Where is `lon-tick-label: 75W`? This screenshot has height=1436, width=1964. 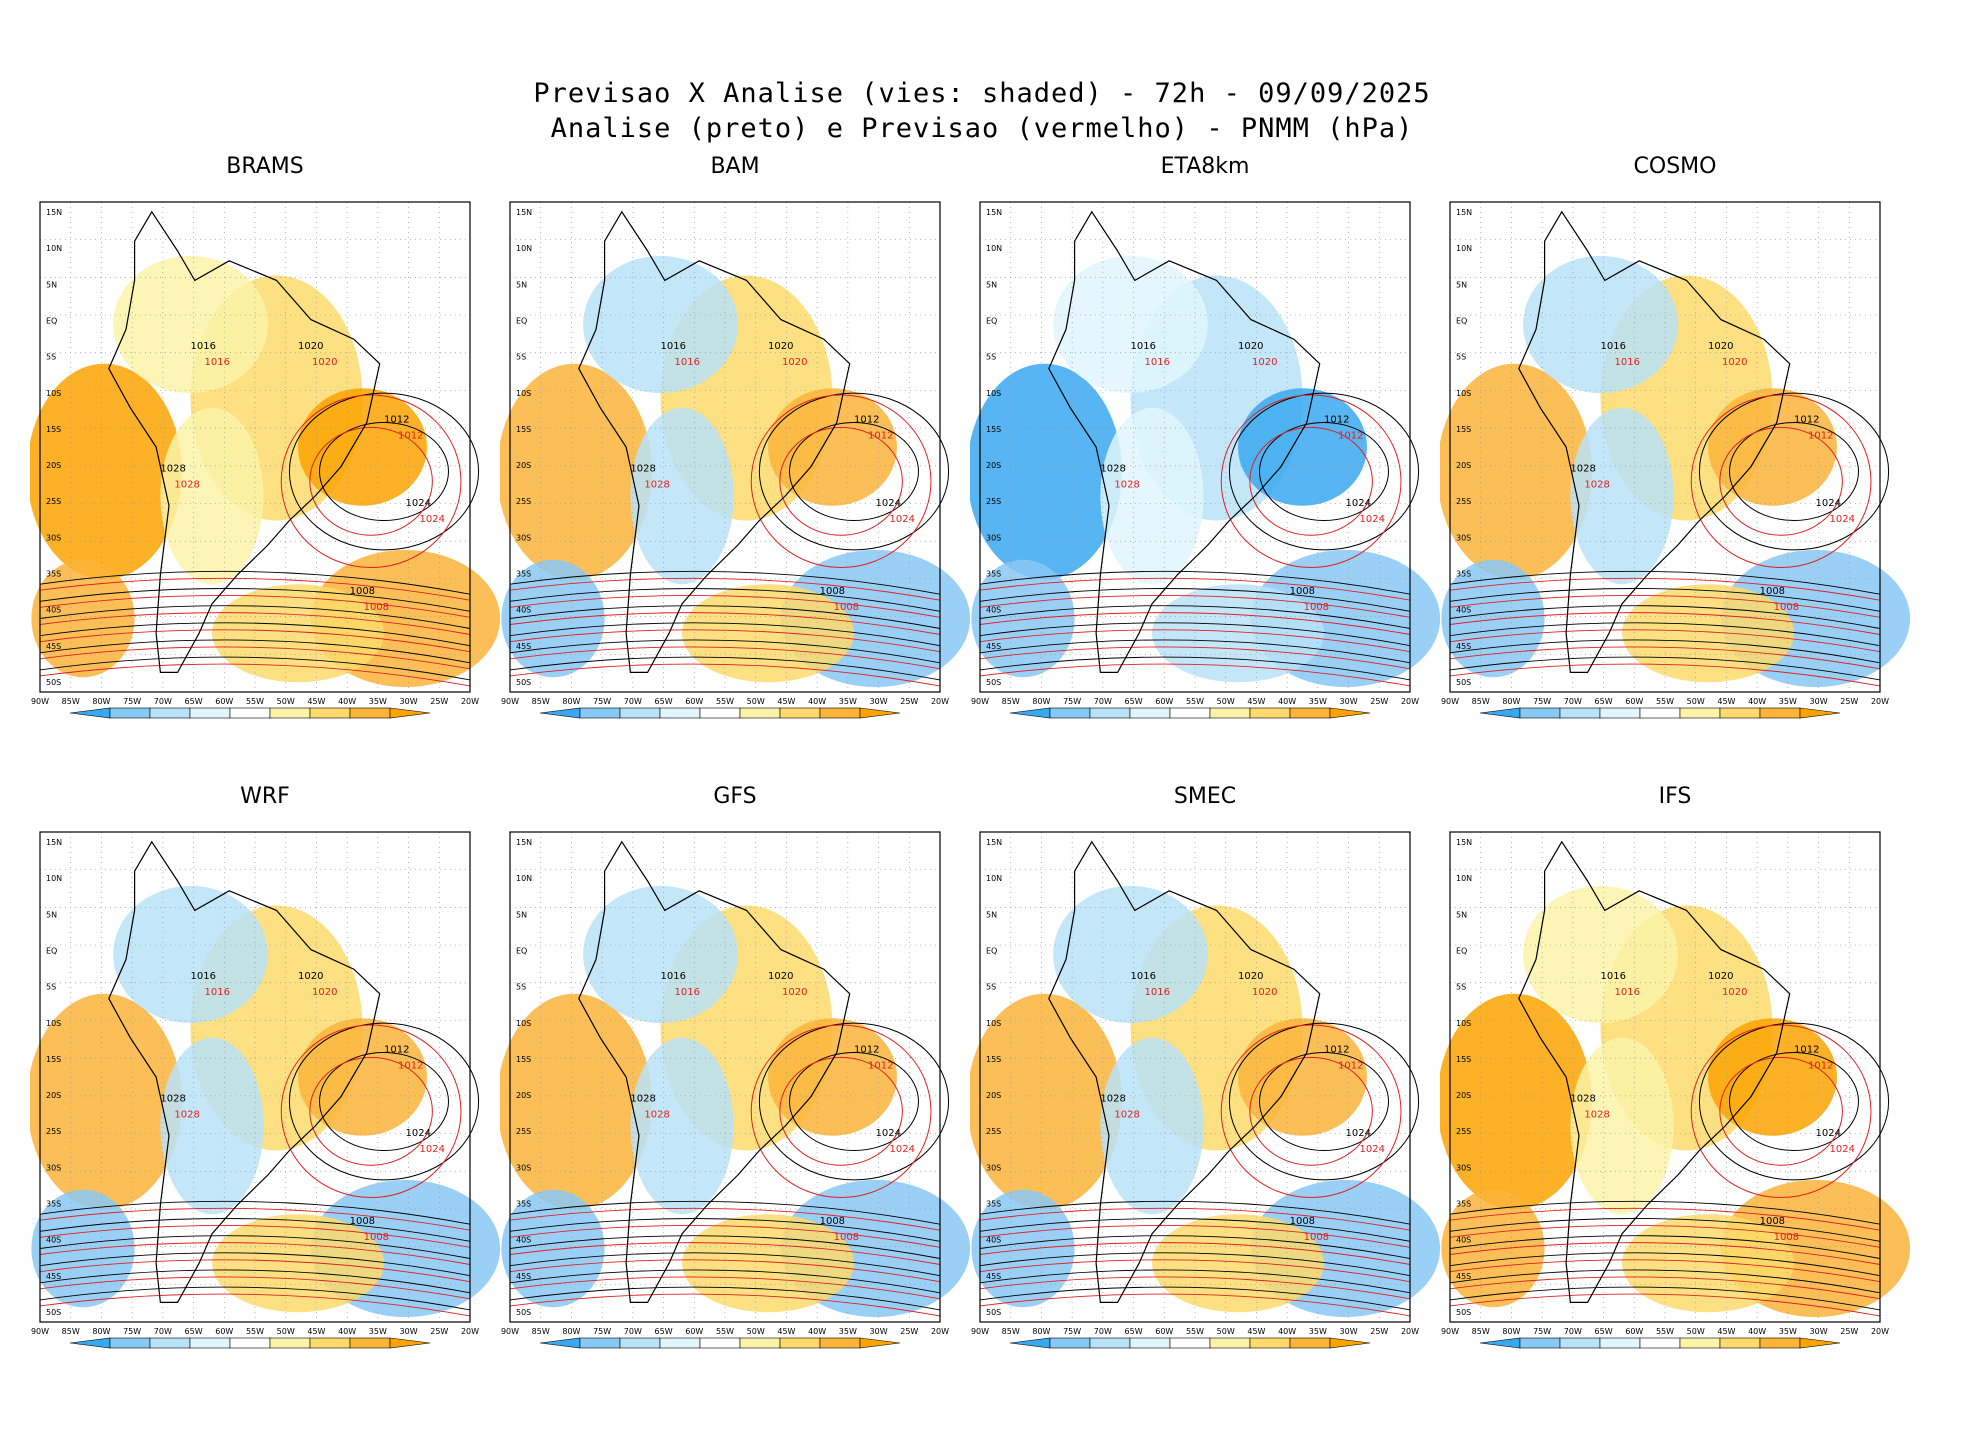 lon-tick-label: 75W is located at coordinates (1542, 1331).